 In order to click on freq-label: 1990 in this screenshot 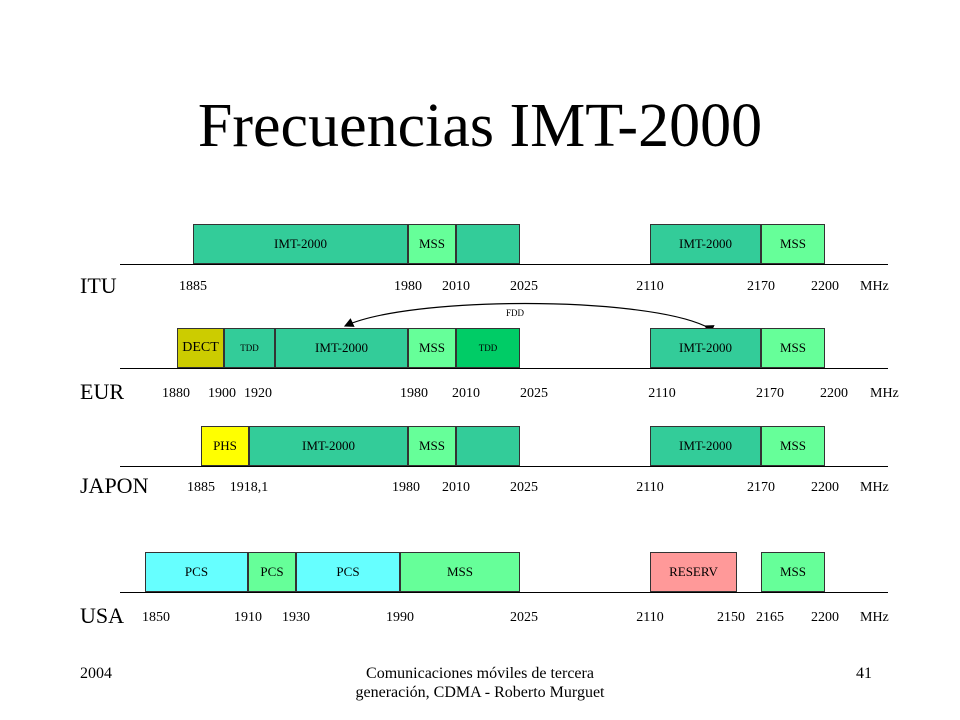, I will do `click(400, 617)`.